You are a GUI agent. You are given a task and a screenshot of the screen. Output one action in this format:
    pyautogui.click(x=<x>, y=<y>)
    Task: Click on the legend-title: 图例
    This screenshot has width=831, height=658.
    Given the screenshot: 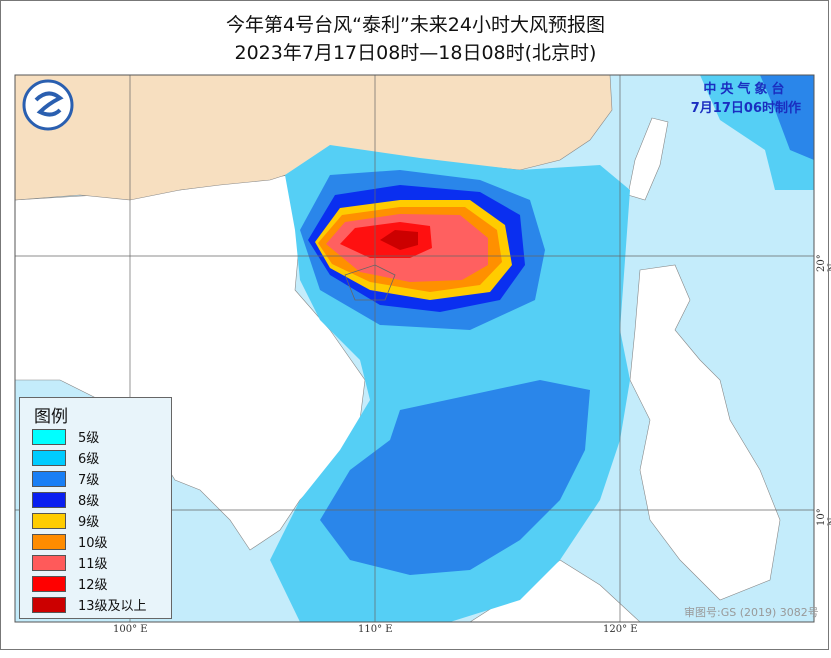 What is the action you would take?
    pyautogui.click(x=51, y=417)
    